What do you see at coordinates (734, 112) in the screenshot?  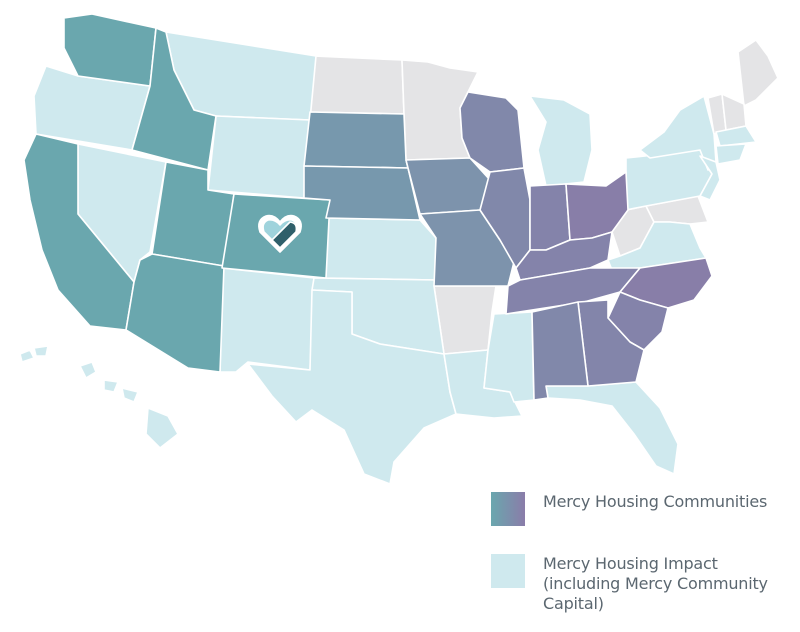 I see `state-new-hampshire` at bounding box center [734, 112].